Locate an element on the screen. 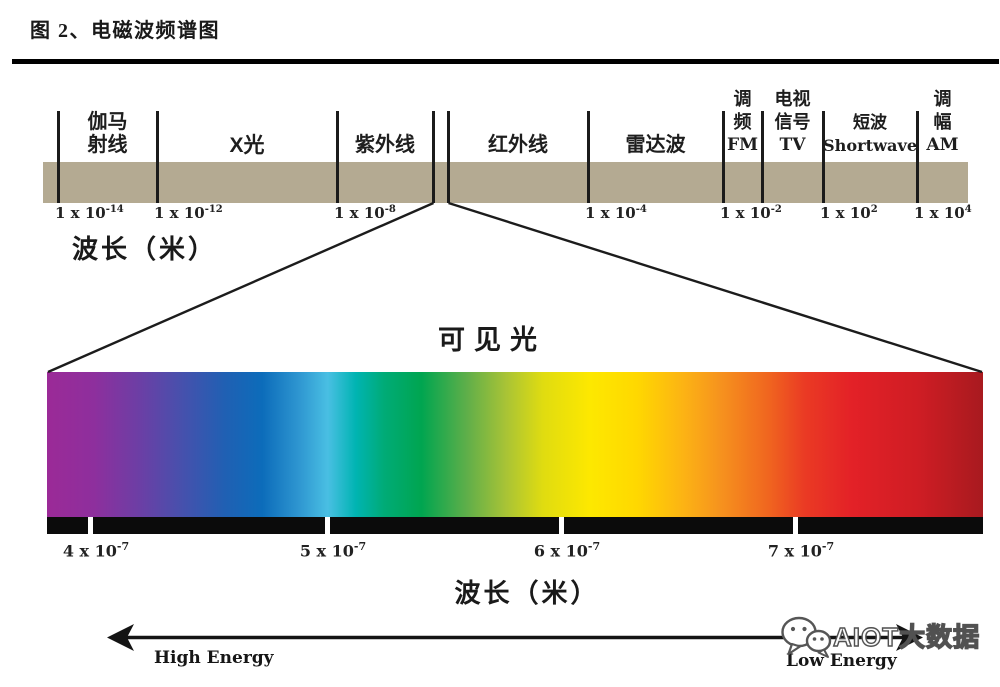 The image size is (1000, 687). em-scale-label: 1 x 10-12 is located at coordinates (188, 213).